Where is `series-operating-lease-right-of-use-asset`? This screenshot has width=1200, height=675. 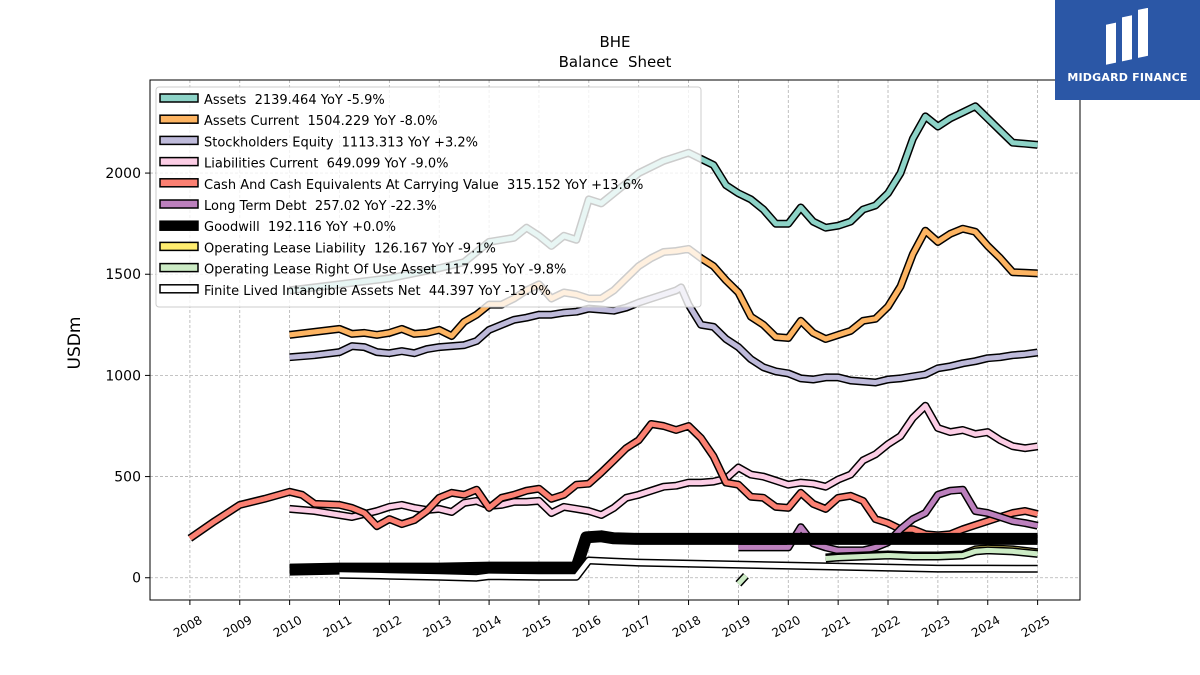
series-operating-lease-right-of-use-asset is located at coordinates (742, 579).